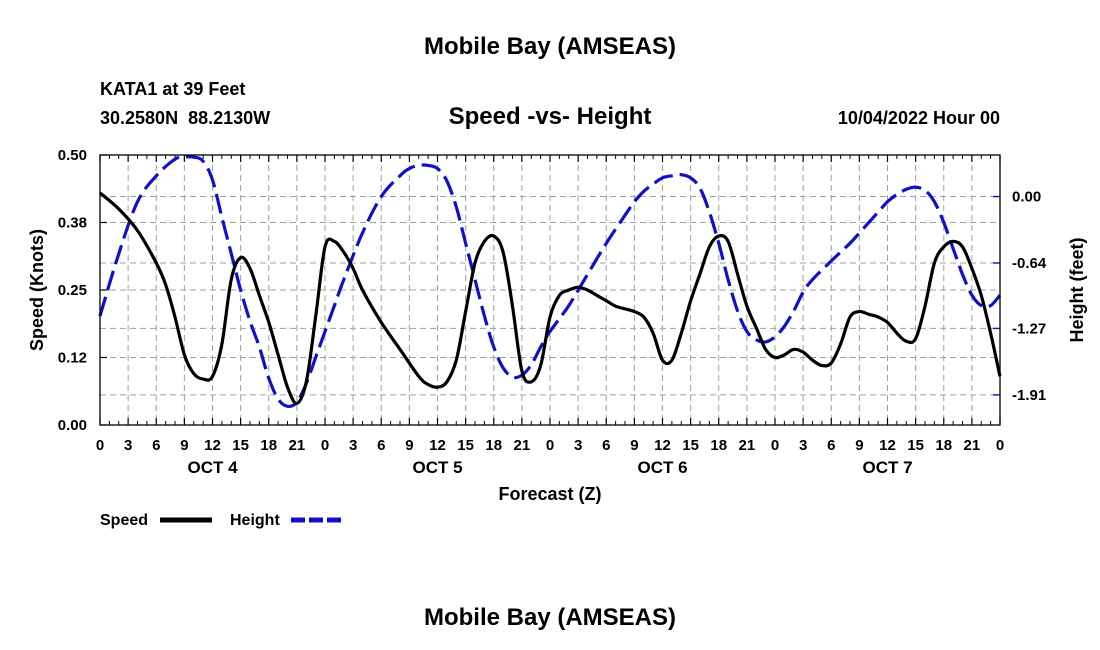 The image size is (1100, 650). I want to click on y-tick-label: 0.12, so click(72, 358).